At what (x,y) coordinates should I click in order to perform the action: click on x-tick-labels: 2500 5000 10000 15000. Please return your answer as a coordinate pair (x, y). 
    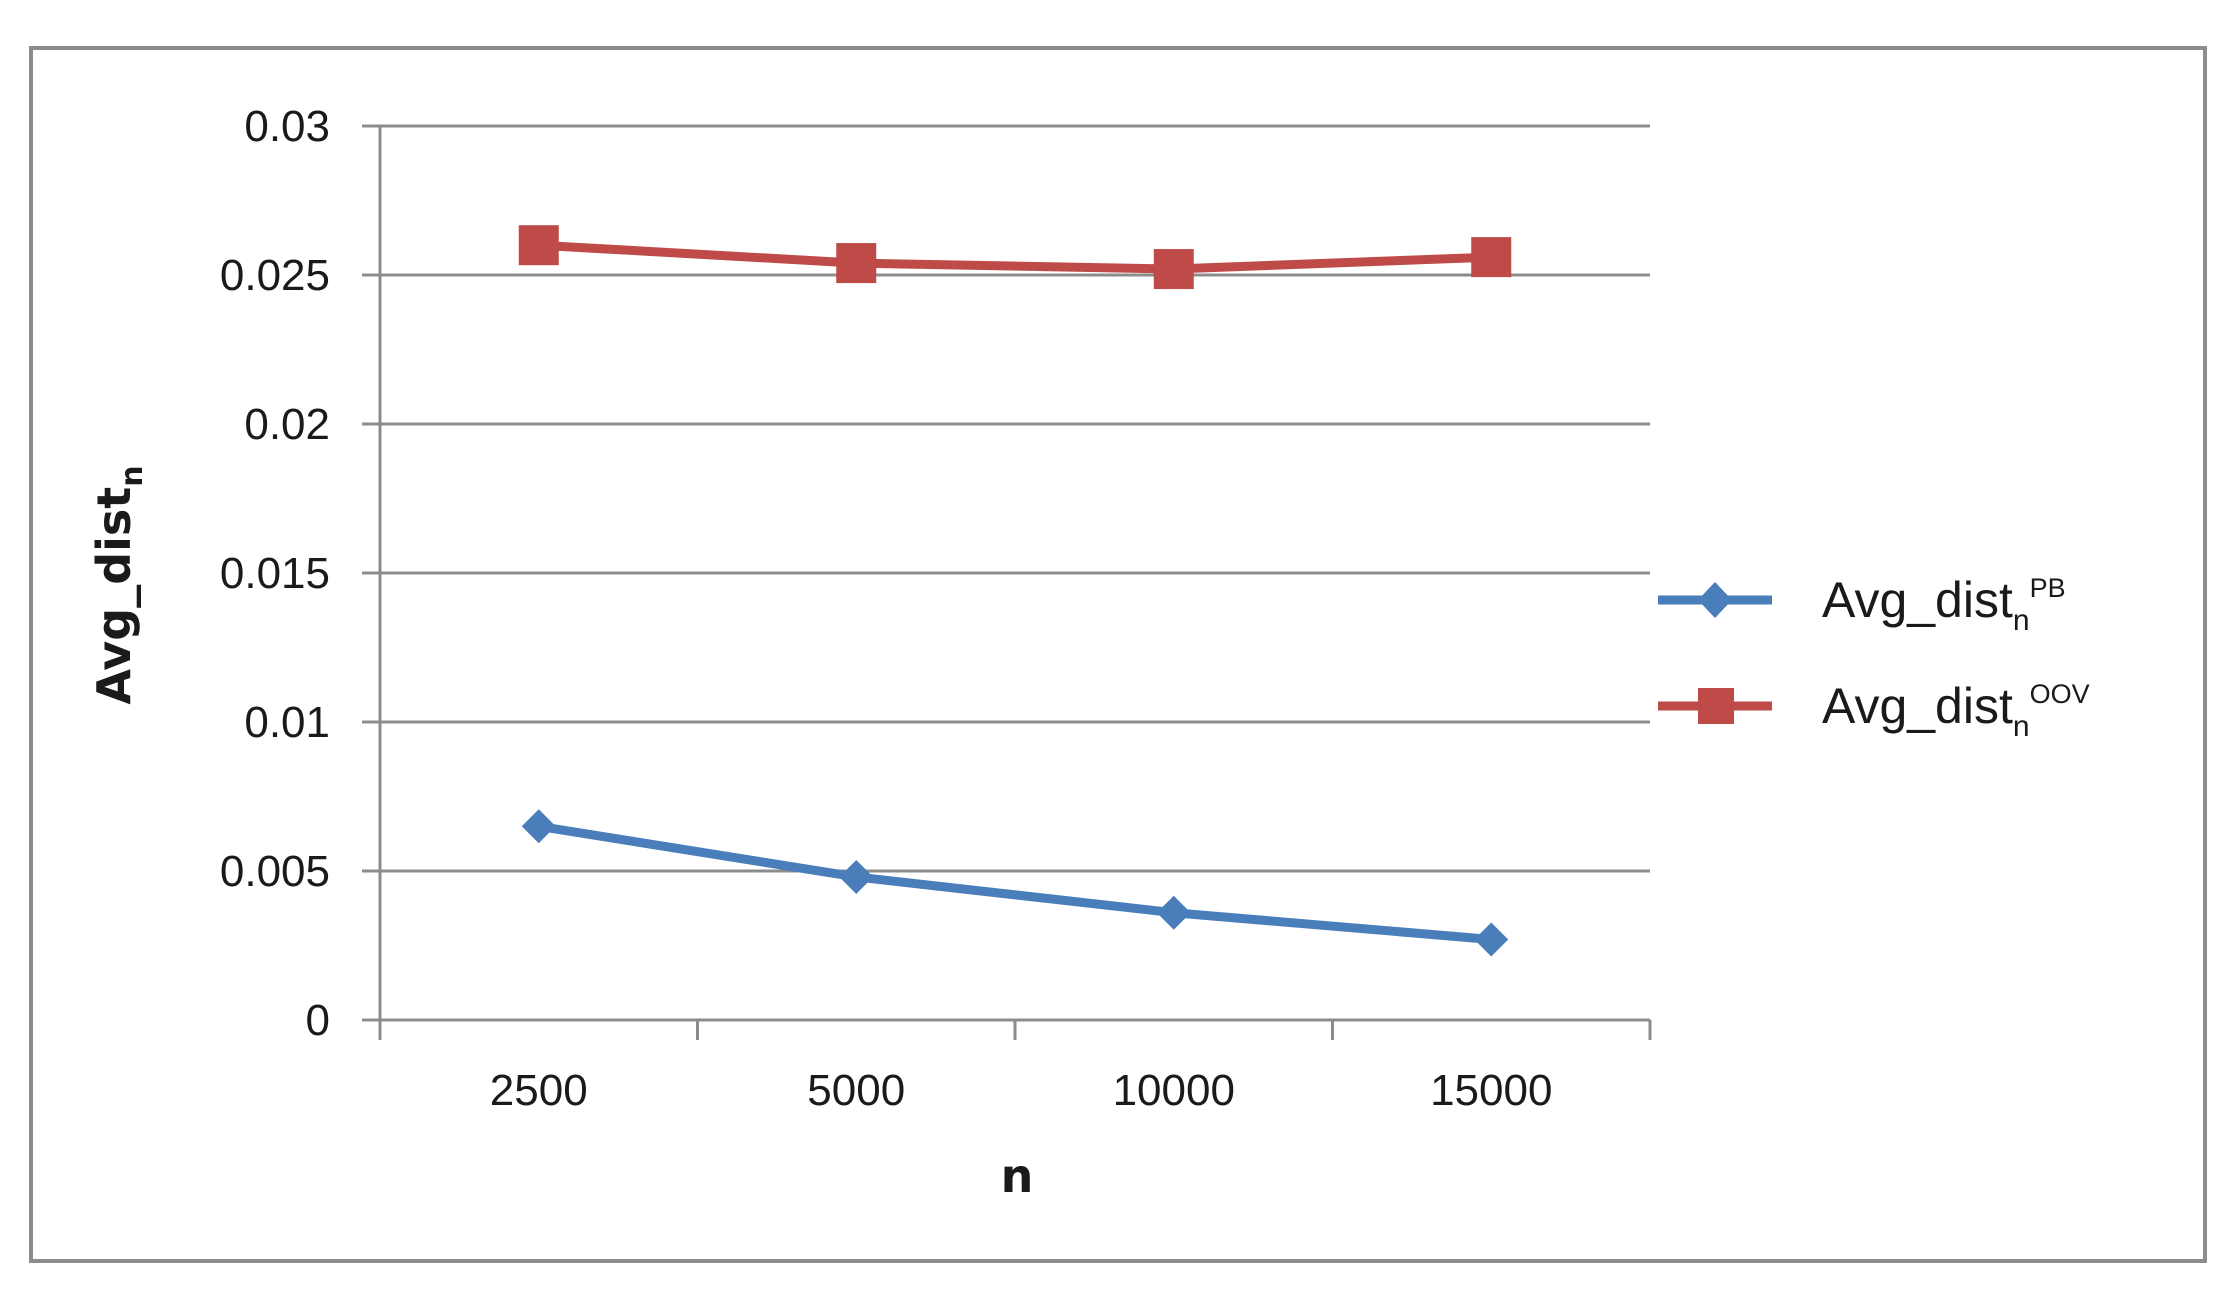
    Looking at the image, I should click on (1021, 1090).